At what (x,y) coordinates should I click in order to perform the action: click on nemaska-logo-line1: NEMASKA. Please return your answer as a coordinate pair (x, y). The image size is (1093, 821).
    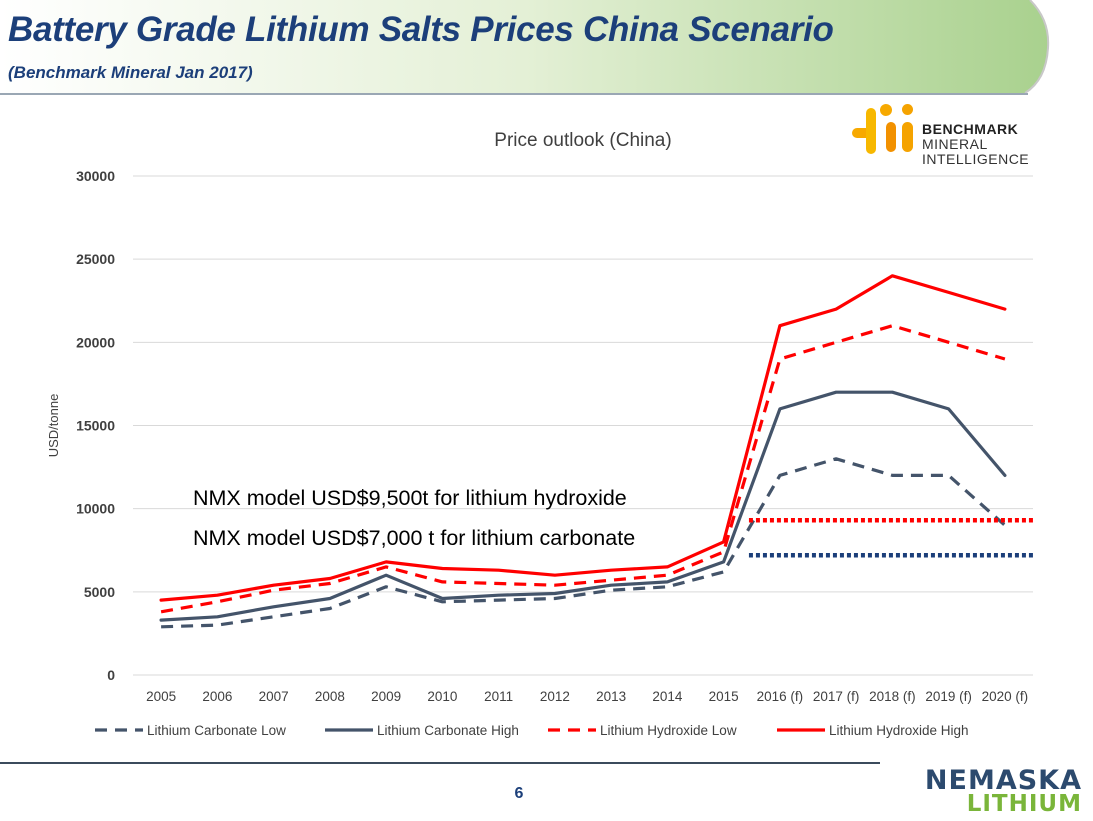
    Looking at the image, I should click on (1003, 780).